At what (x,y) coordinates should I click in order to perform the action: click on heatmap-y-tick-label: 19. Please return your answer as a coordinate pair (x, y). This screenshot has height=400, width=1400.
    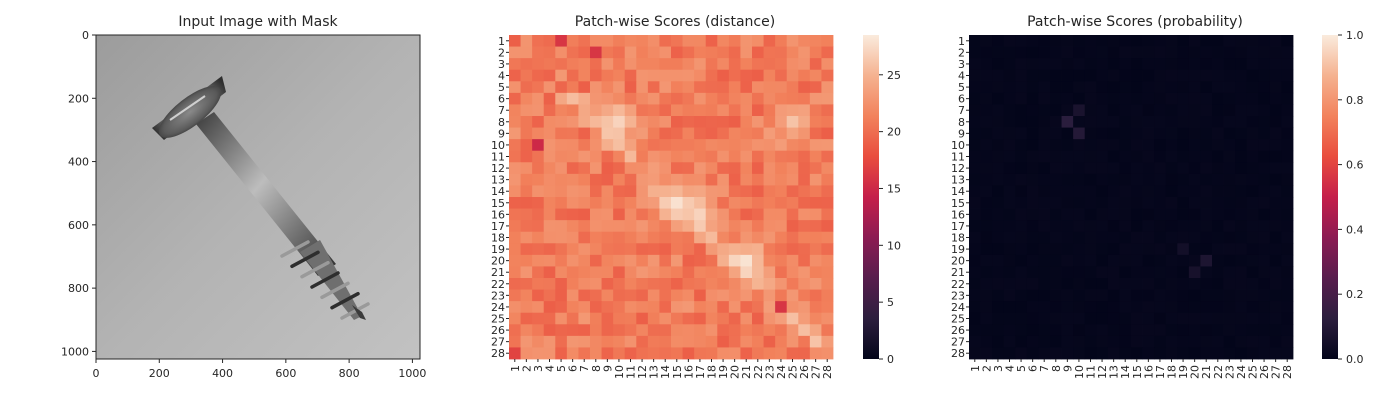
    Looking at the image, I should click on (958, 249).